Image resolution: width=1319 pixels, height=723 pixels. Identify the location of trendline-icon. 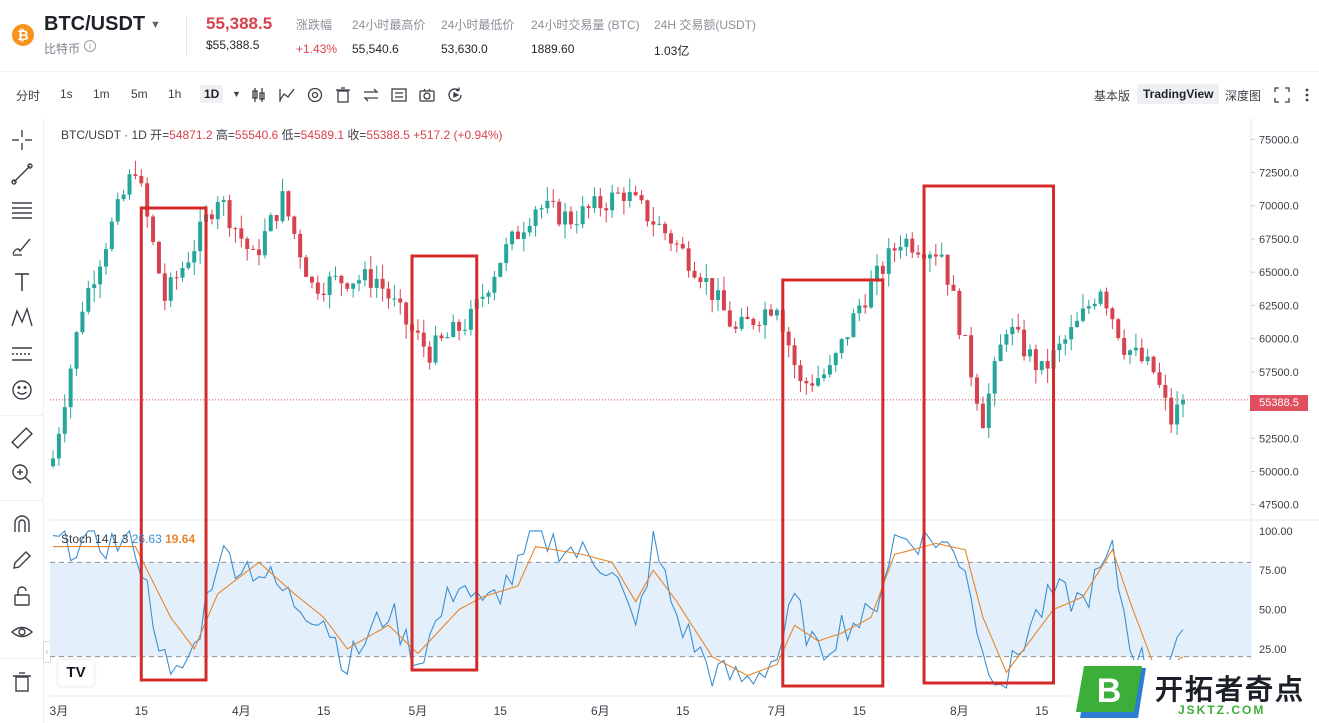
(22, 174).